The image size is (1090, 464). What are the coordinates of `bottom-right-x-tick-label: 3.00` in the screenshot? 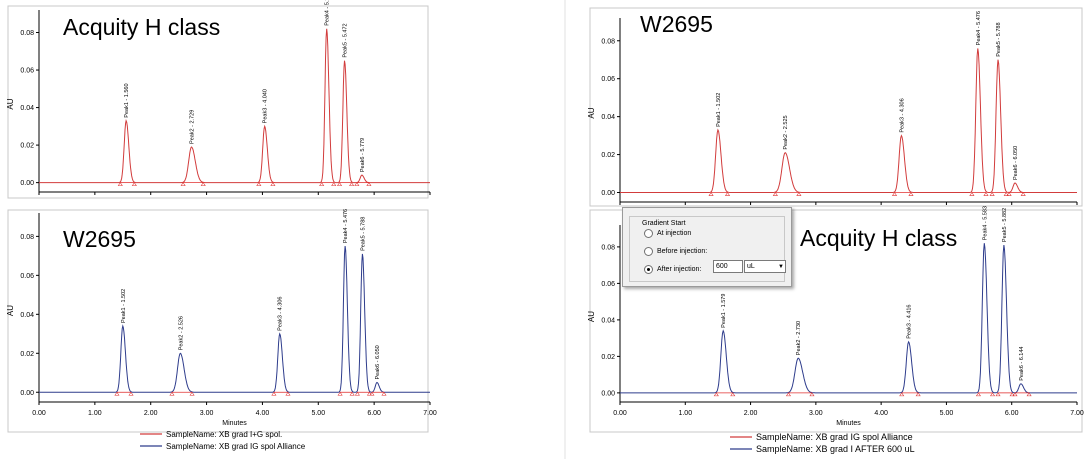 It's located at (816, 413).